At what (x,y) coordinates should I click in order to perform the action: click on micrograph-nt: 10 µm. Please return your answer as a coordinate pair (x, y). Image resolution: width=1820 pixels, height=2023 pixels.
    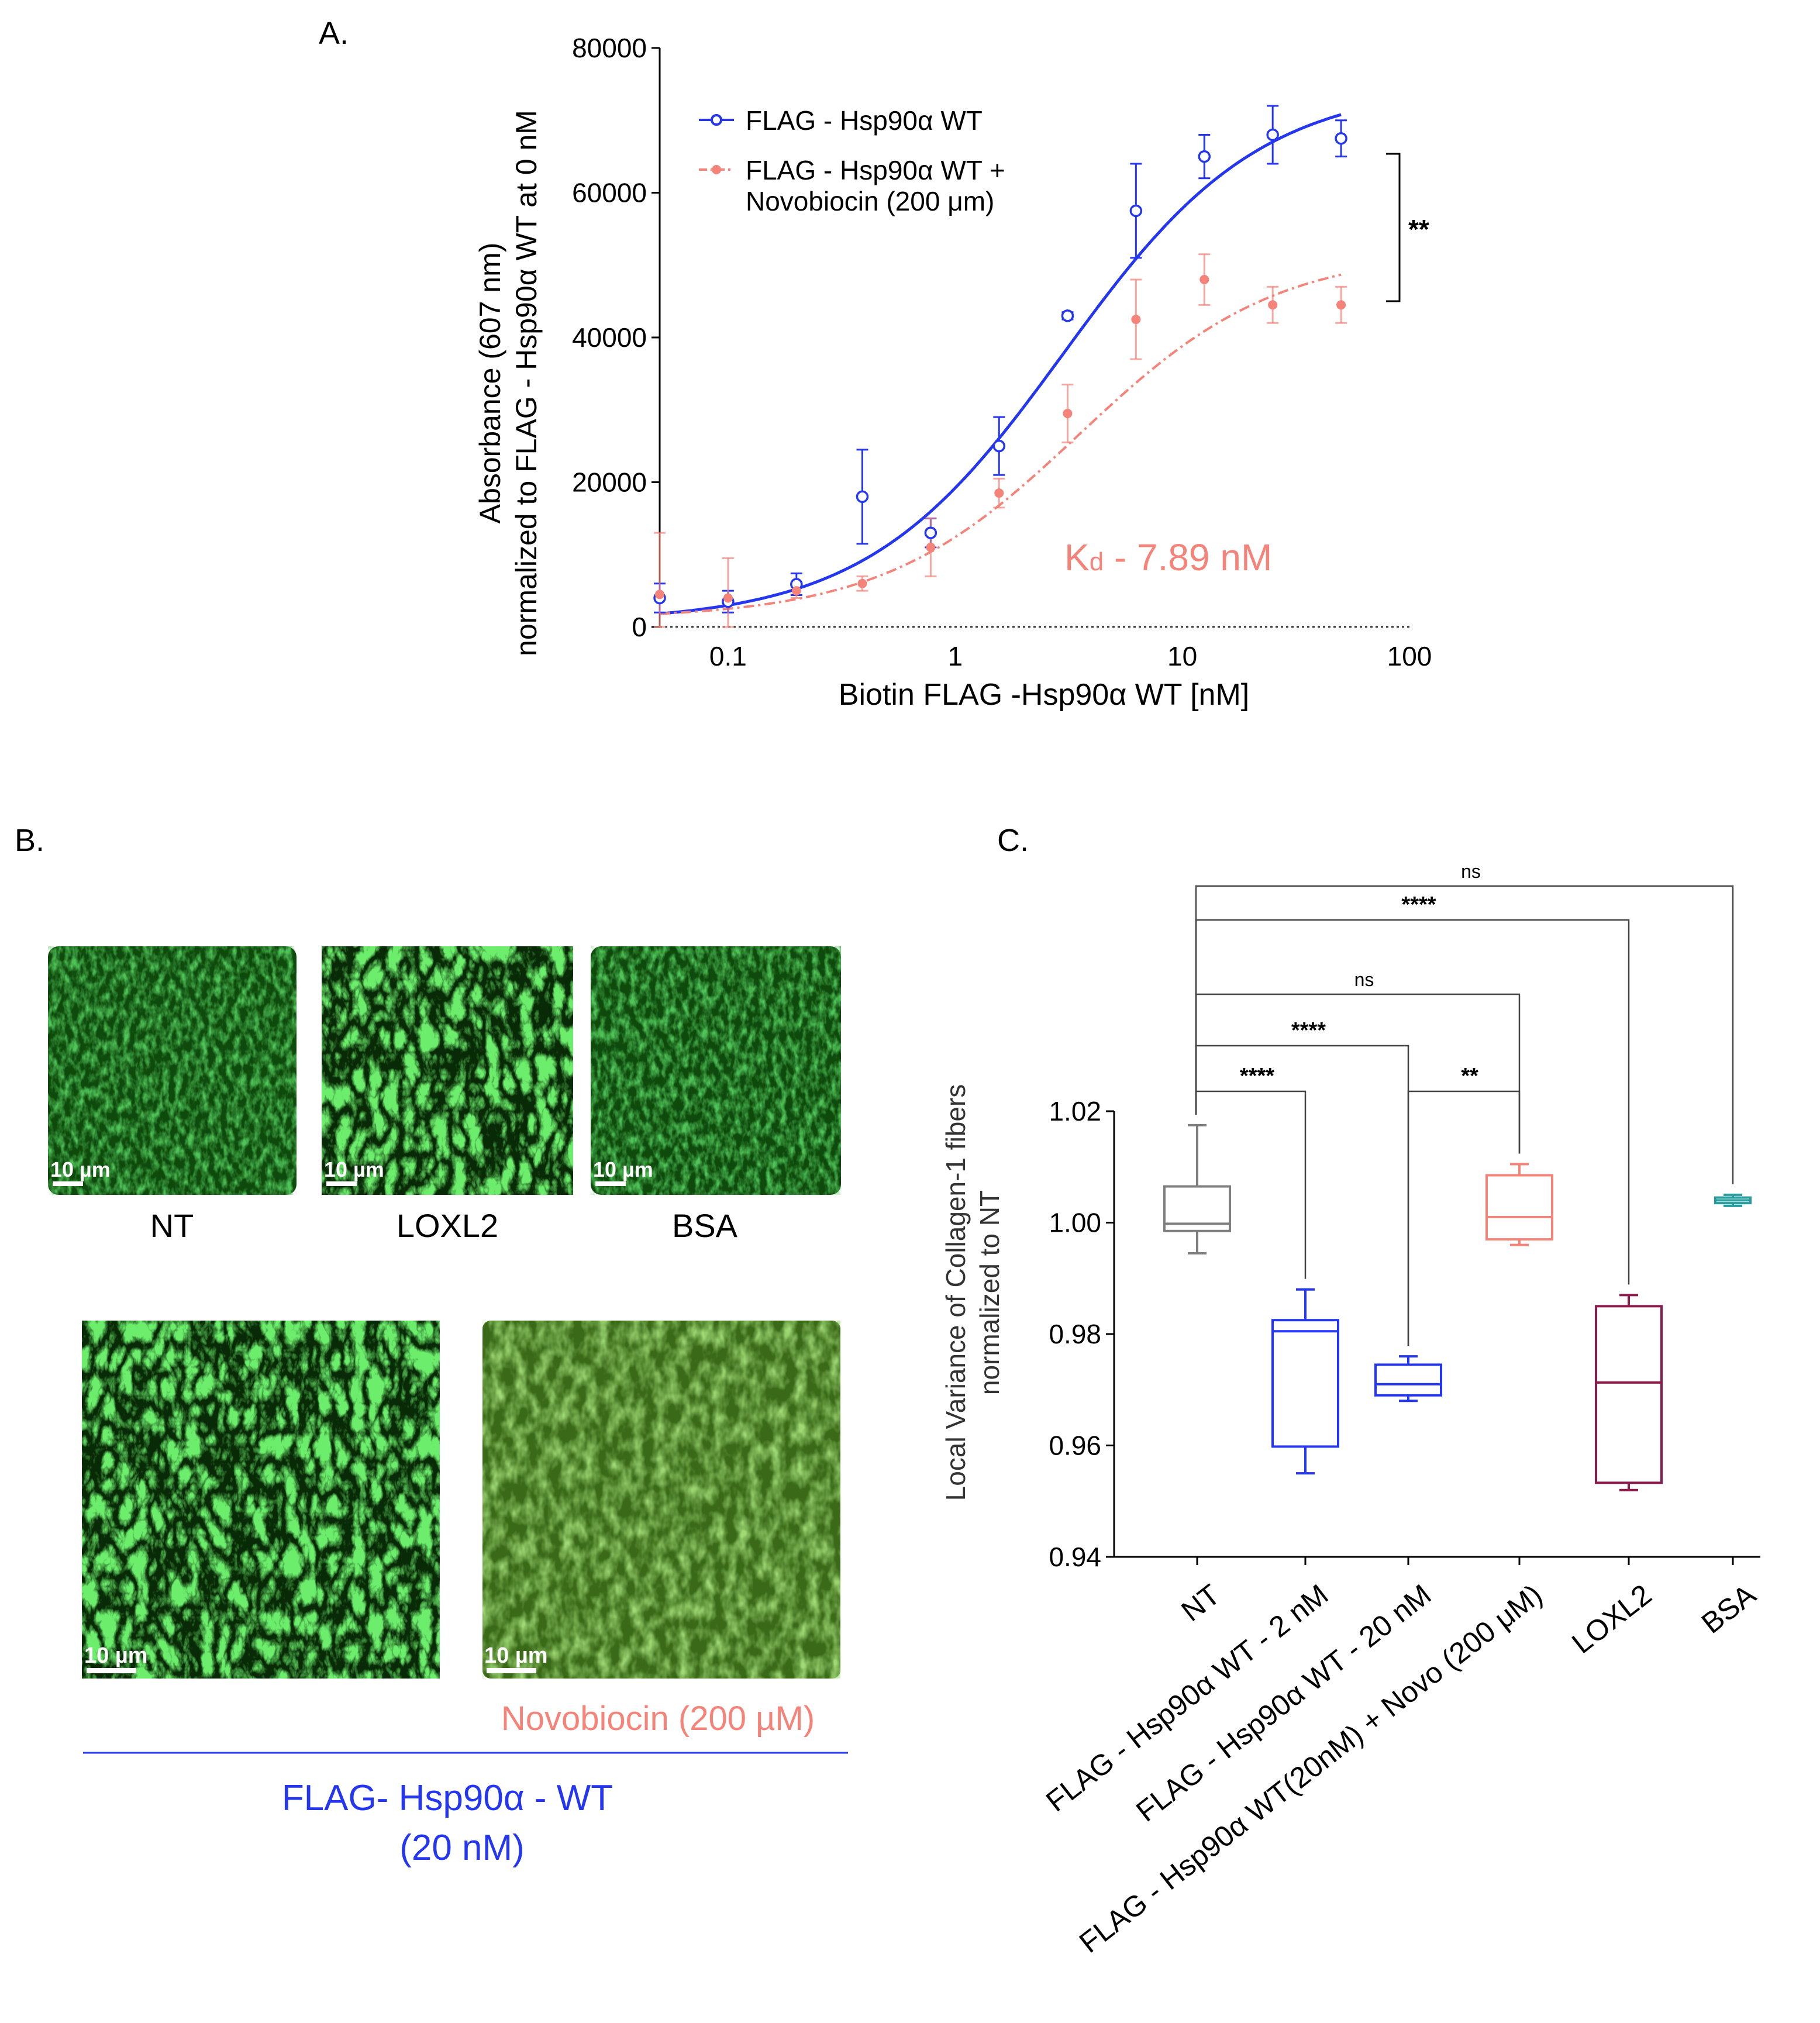
    Looking at the image, I should click on (172, 1070).